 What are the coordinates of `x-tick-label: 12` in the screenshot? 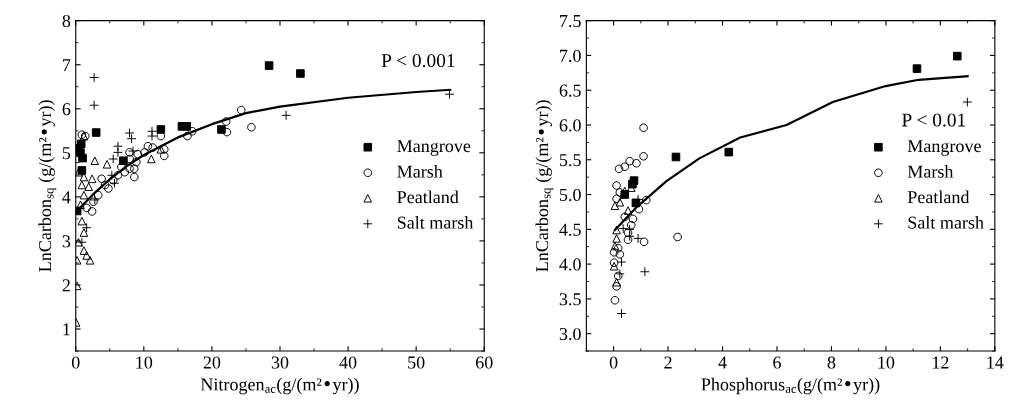 It's located at (940, 362).